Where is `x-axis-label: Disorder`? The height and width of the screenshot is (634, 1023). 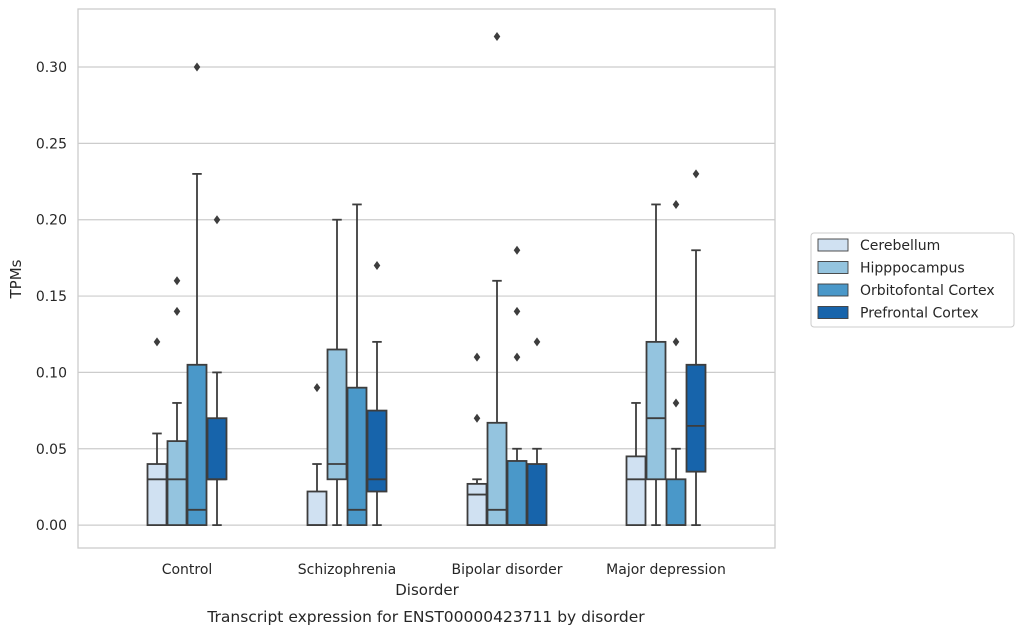
x-axis-label: Disorder is located at coordinates (427, 590).